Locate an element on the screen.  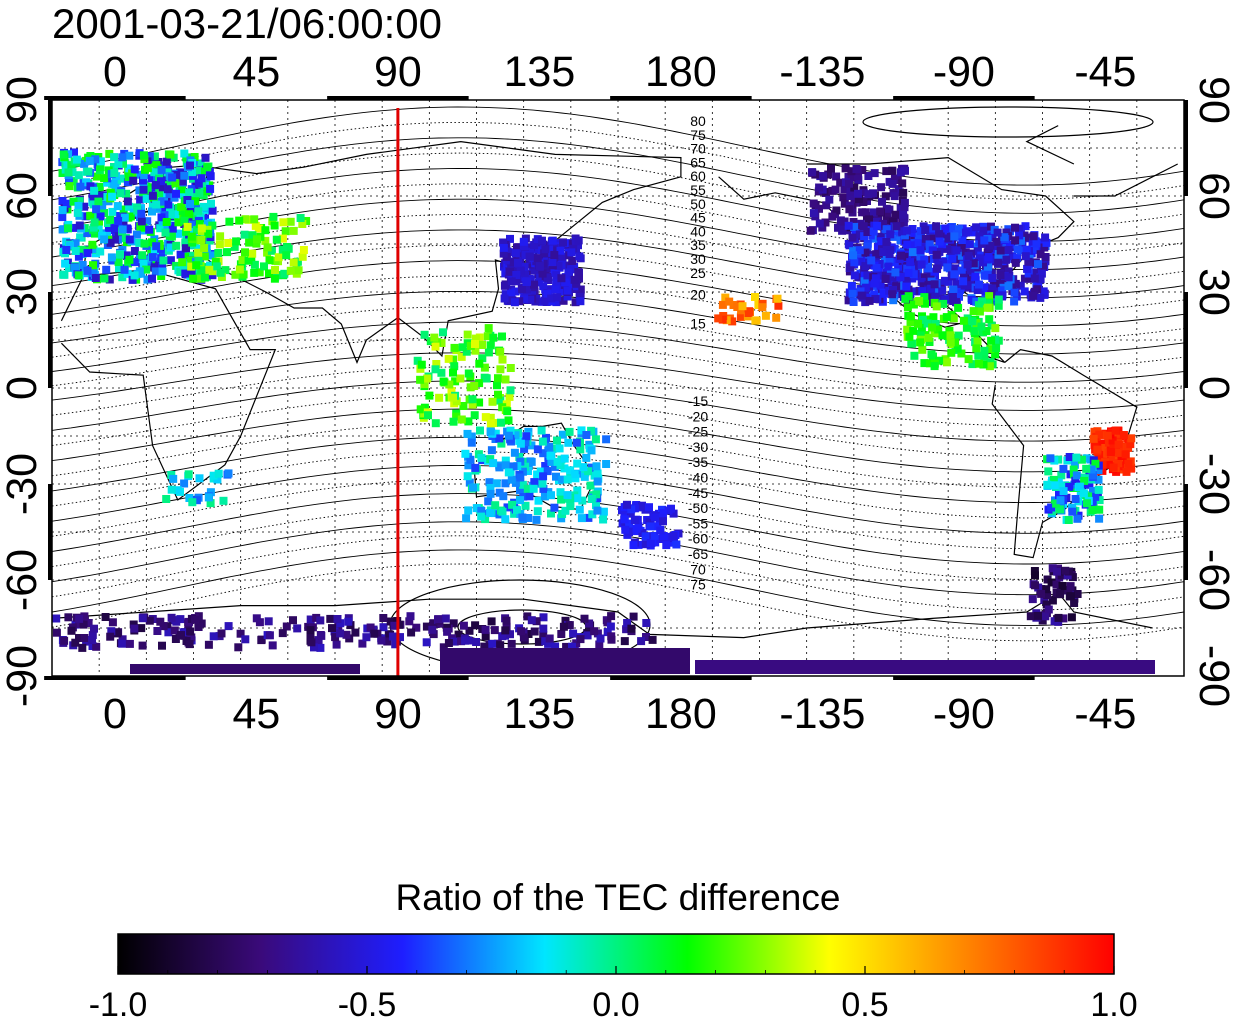
magnetic-contour-line is located at coordinates (618, 499).